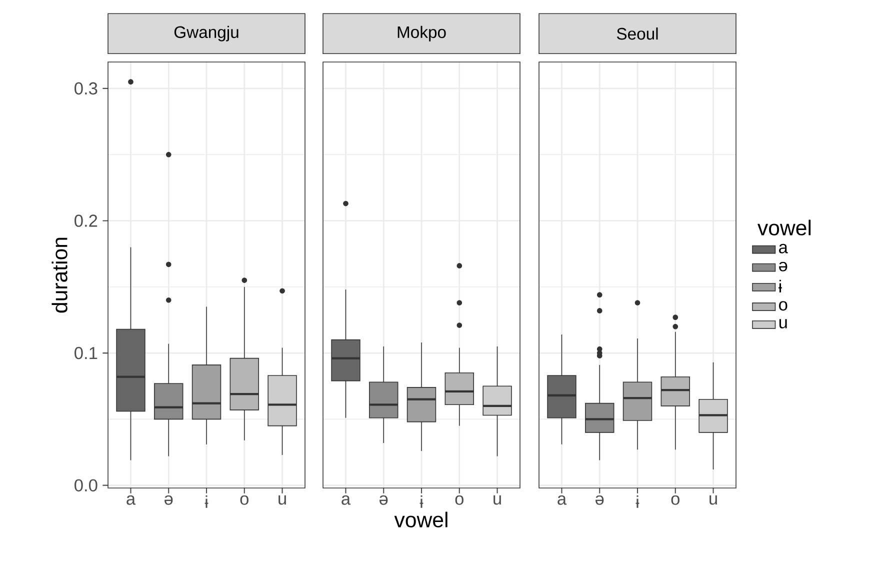 This screenshot has height=567, width=878. I want to click on chart-title: Gwangju, so click(206, 34).